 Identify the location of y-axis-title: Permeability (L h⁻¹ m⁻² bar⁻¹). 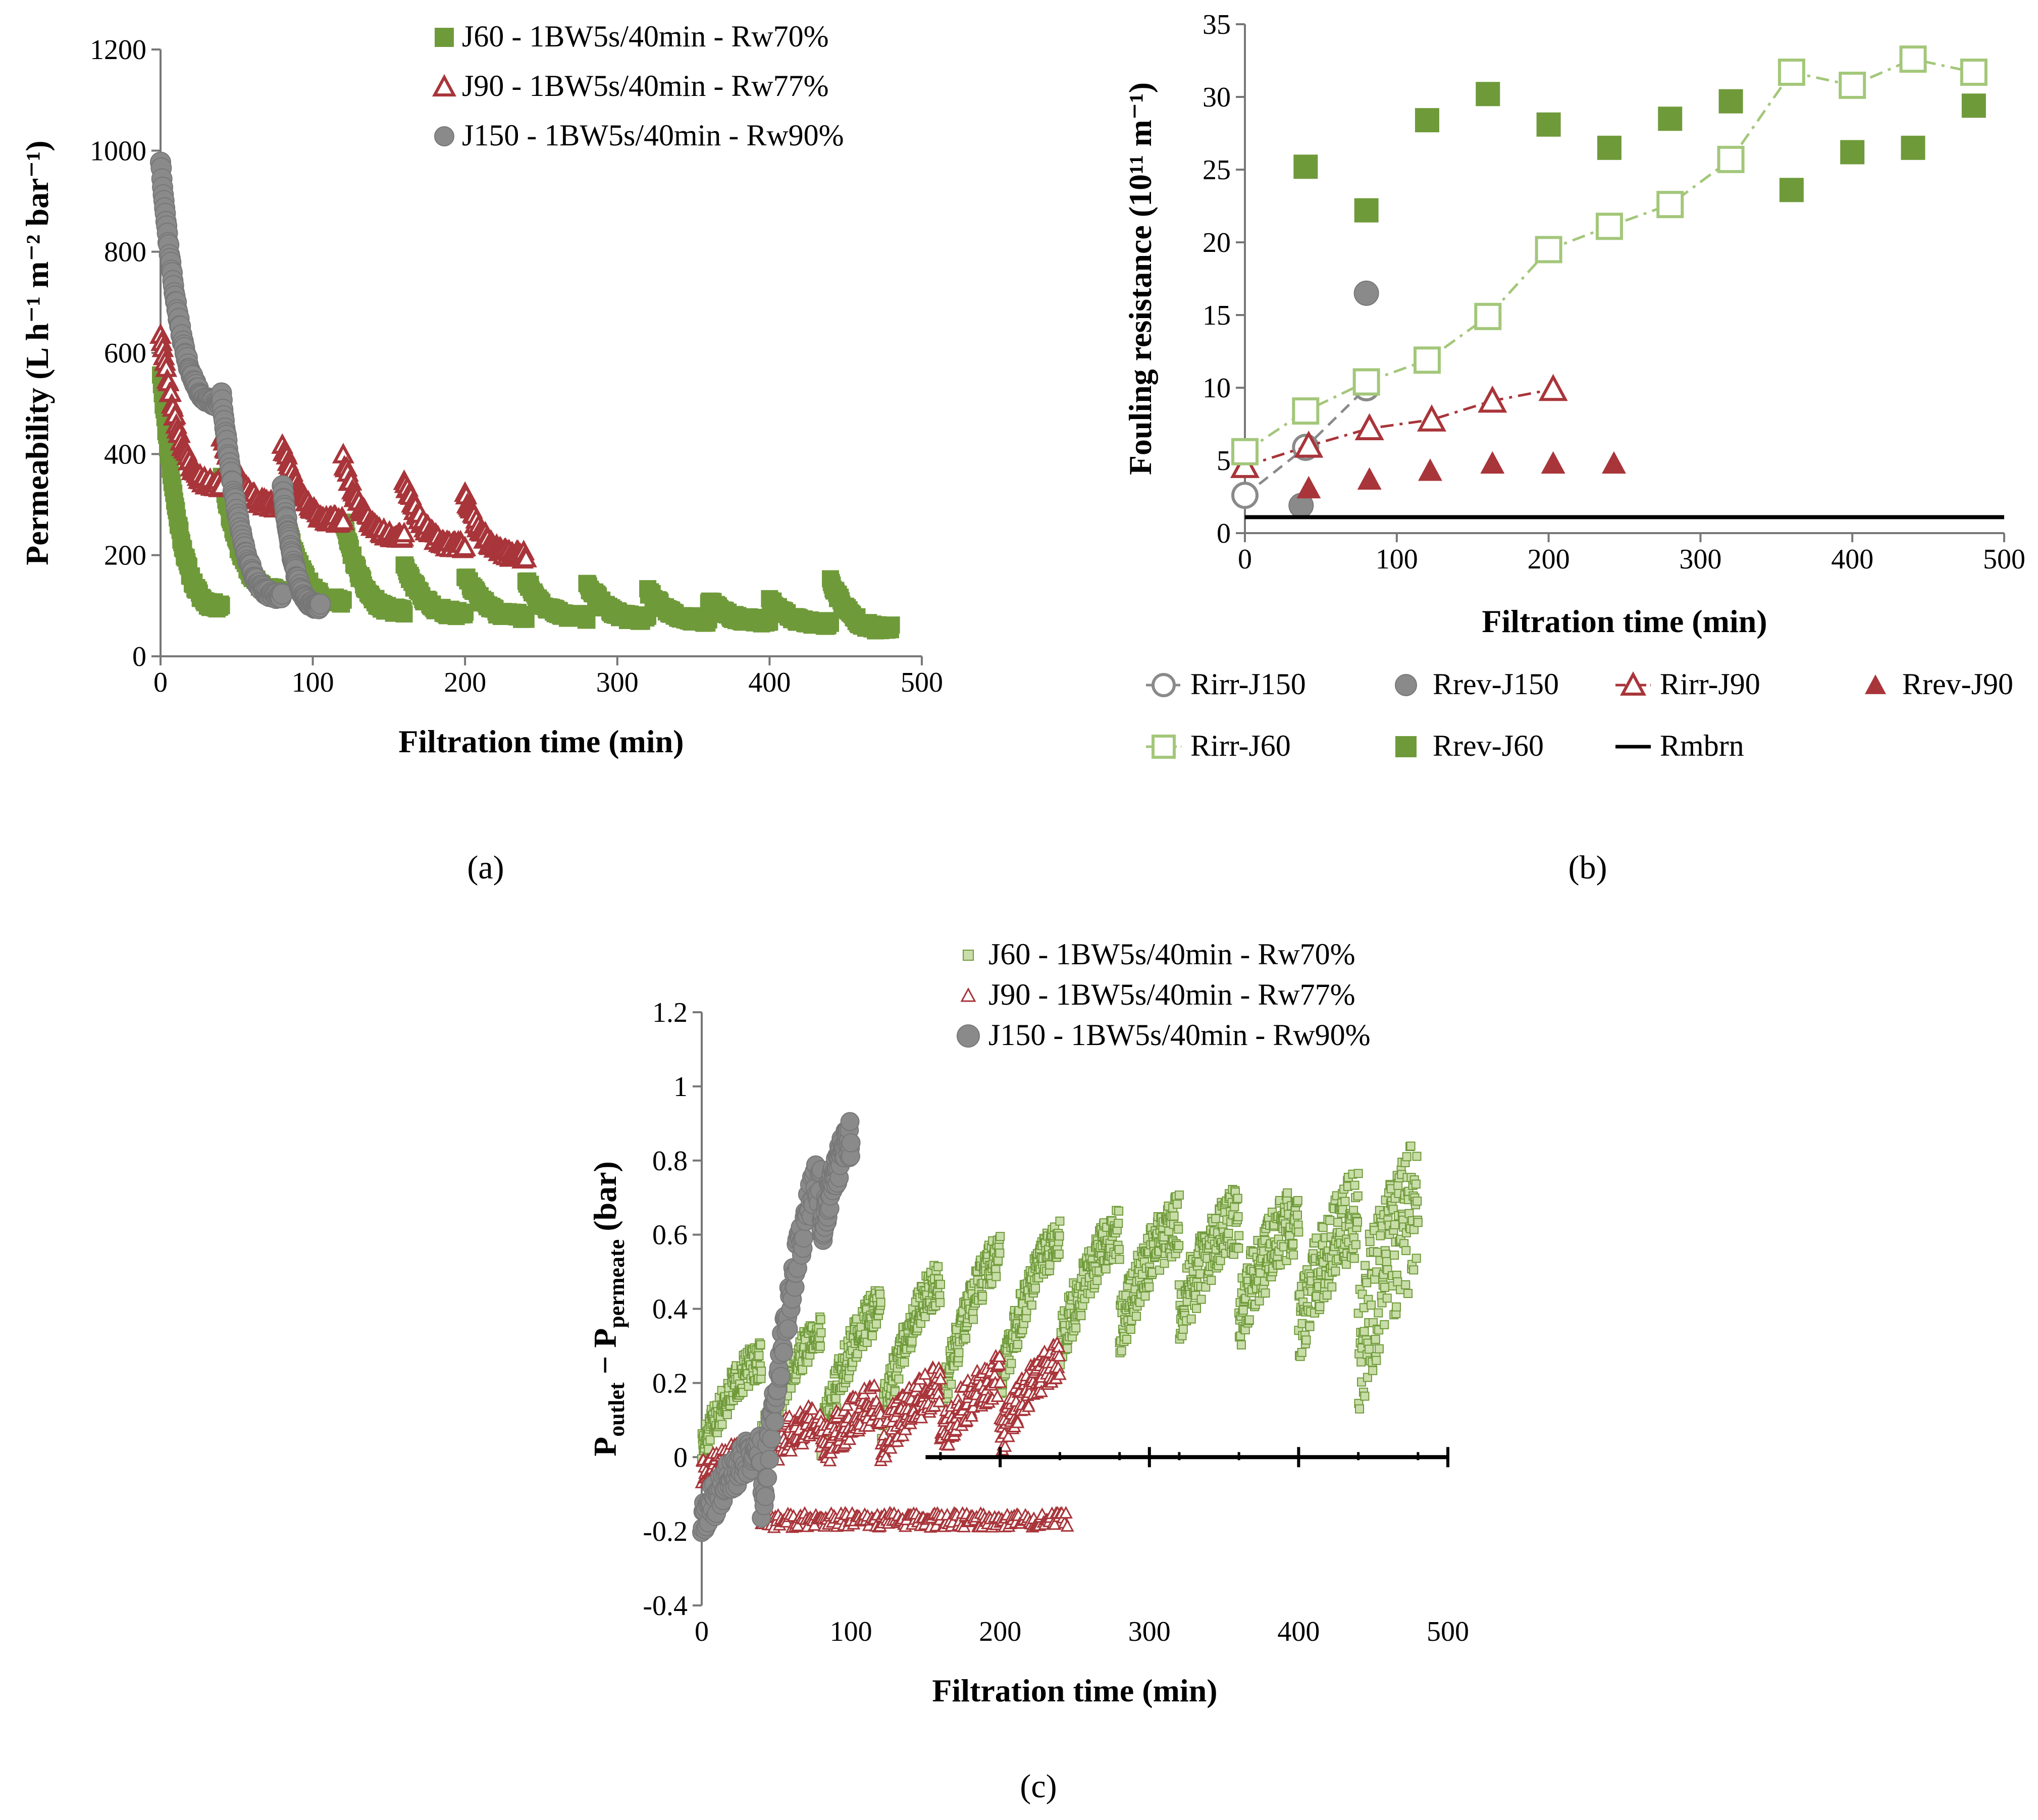
(37, 353).